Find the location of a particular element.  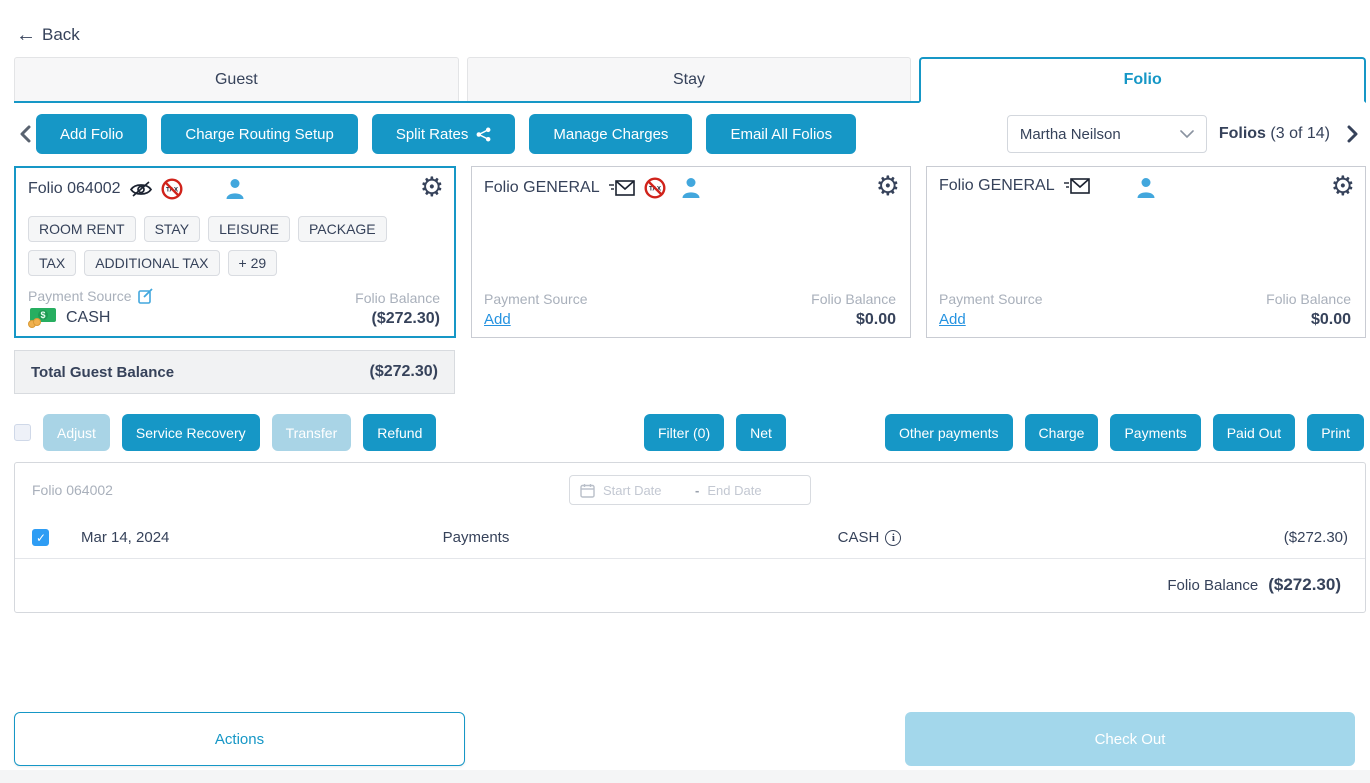

folio-card-title: Folio GENERAL is located at coordinates (1015, 186).